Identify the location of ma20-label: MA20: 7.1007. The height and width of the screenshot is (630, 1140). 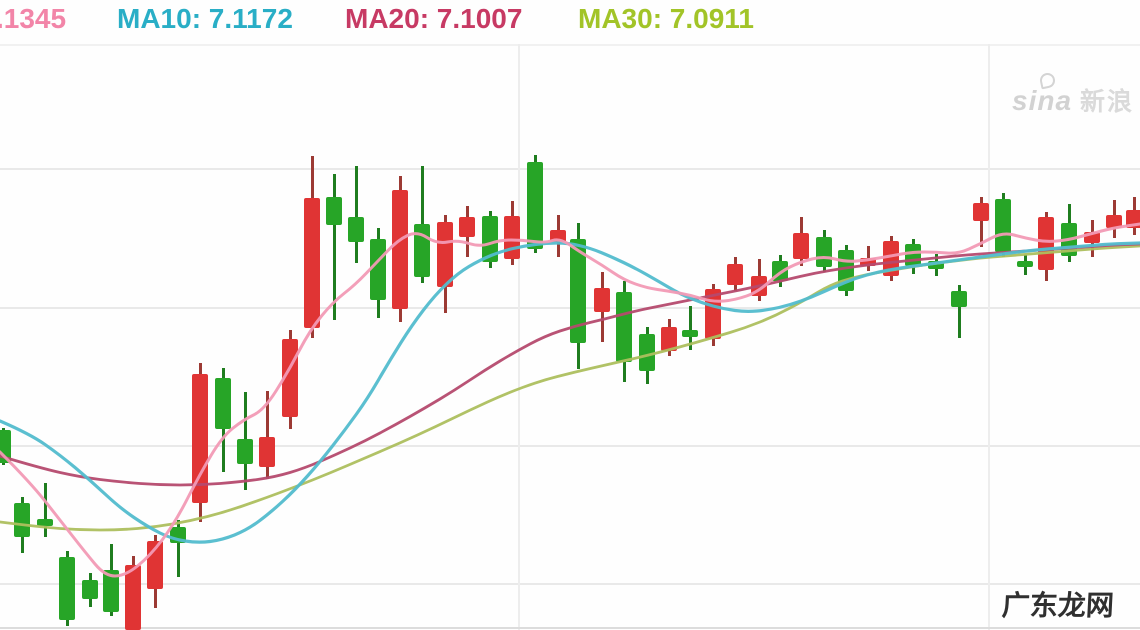
(434, 18).